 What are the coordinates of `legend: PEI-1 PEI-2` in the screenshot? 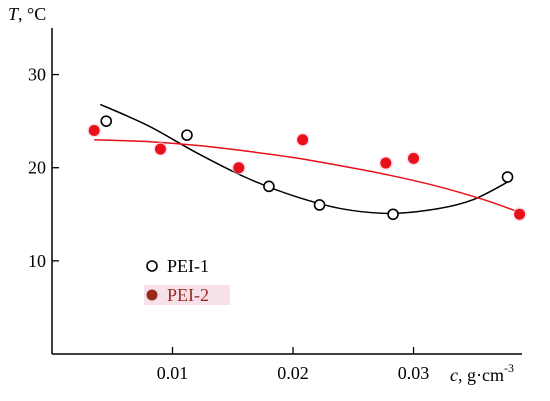 It's located at (187, 280).